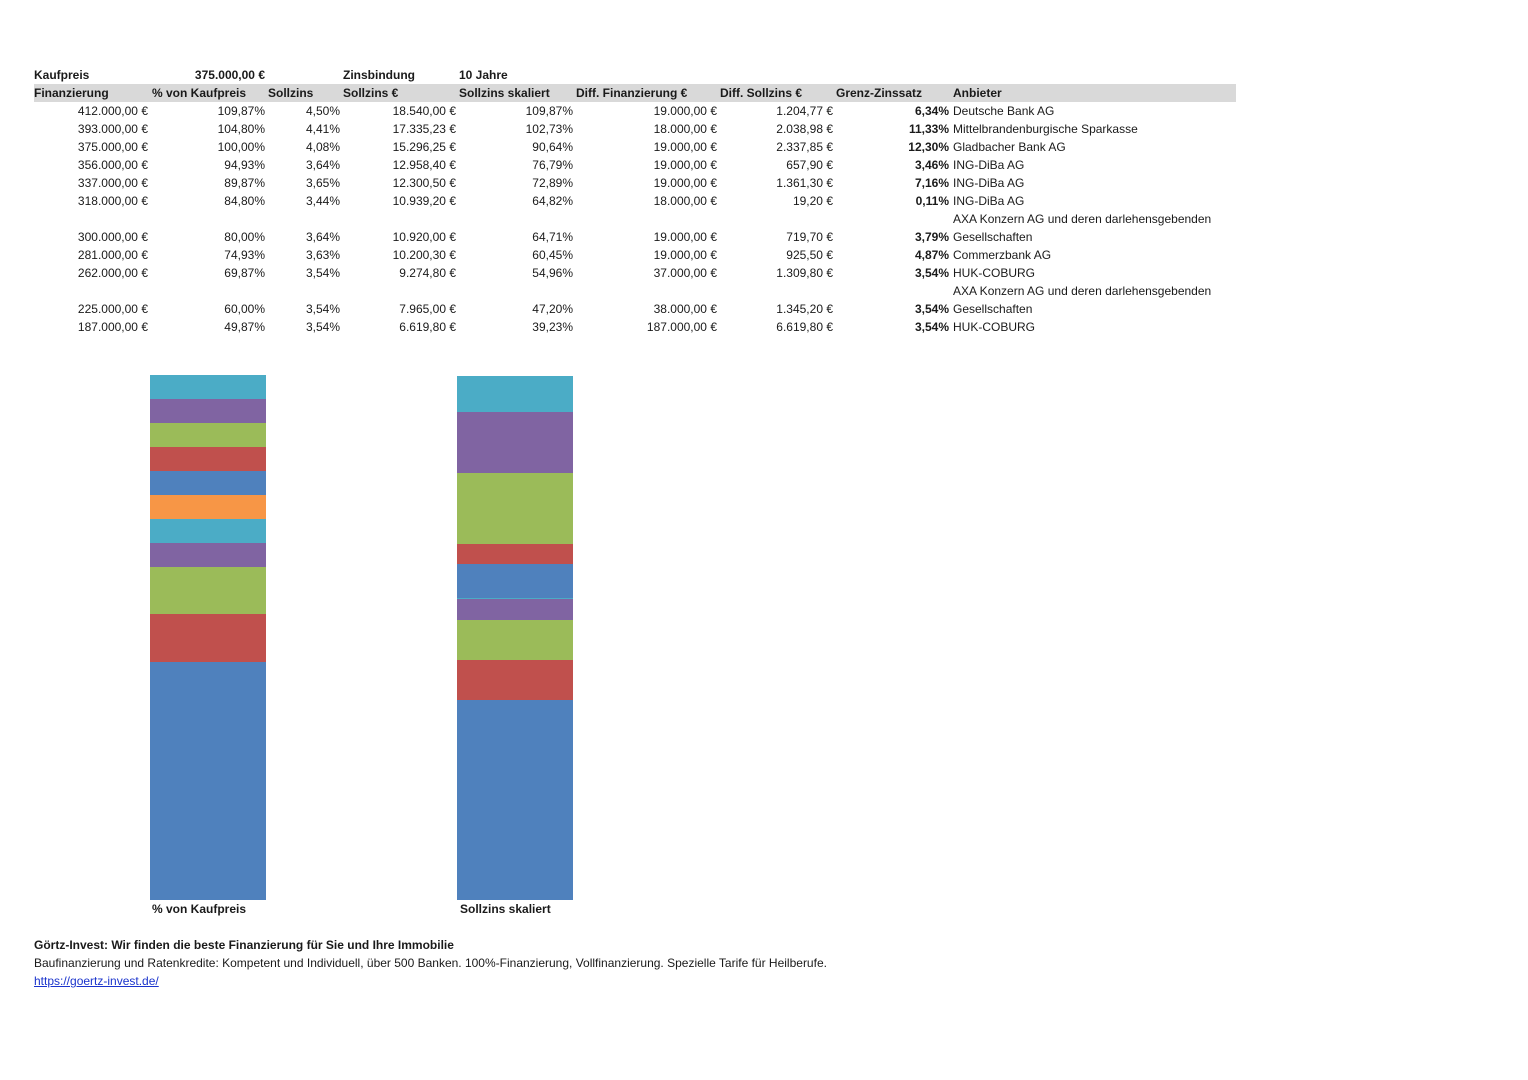  What do you see at coordinates (424, 165) in the screenshot?
I see `cell-sollzins-eur: 12.958,40 €` at bounding box center [424, 165].